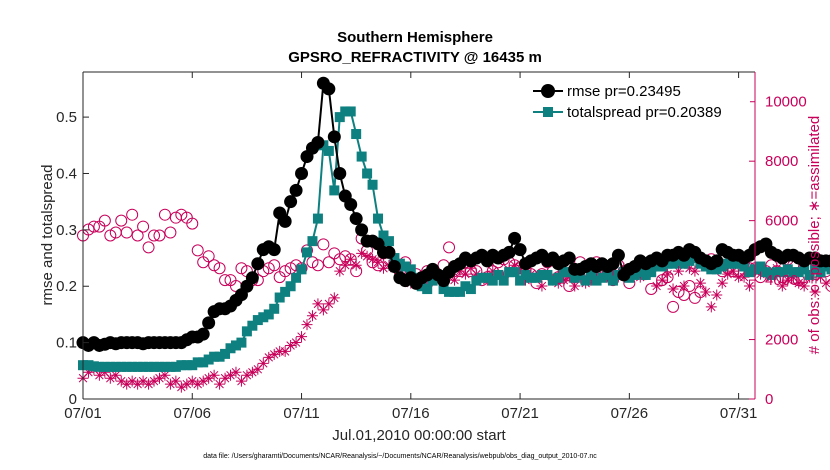 This screenshot has height=470, width=830. I want to click on right-y-tick-label: 10000, so click(786, 102).